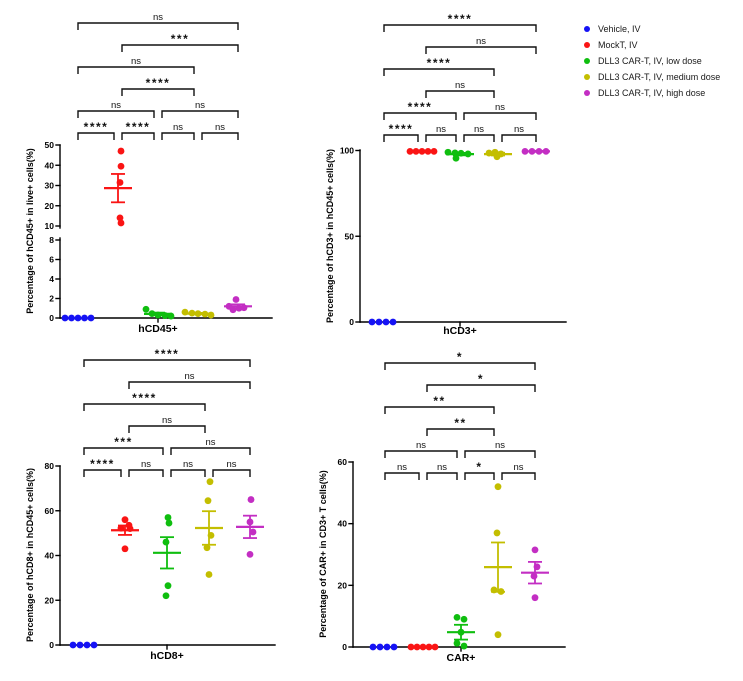 The height and width of the screenshot is (681, 743). What do you see at coordinates (51, 240) in the screenshot?
I see `y-tick-label: 8` at bounding box center [51, 240].